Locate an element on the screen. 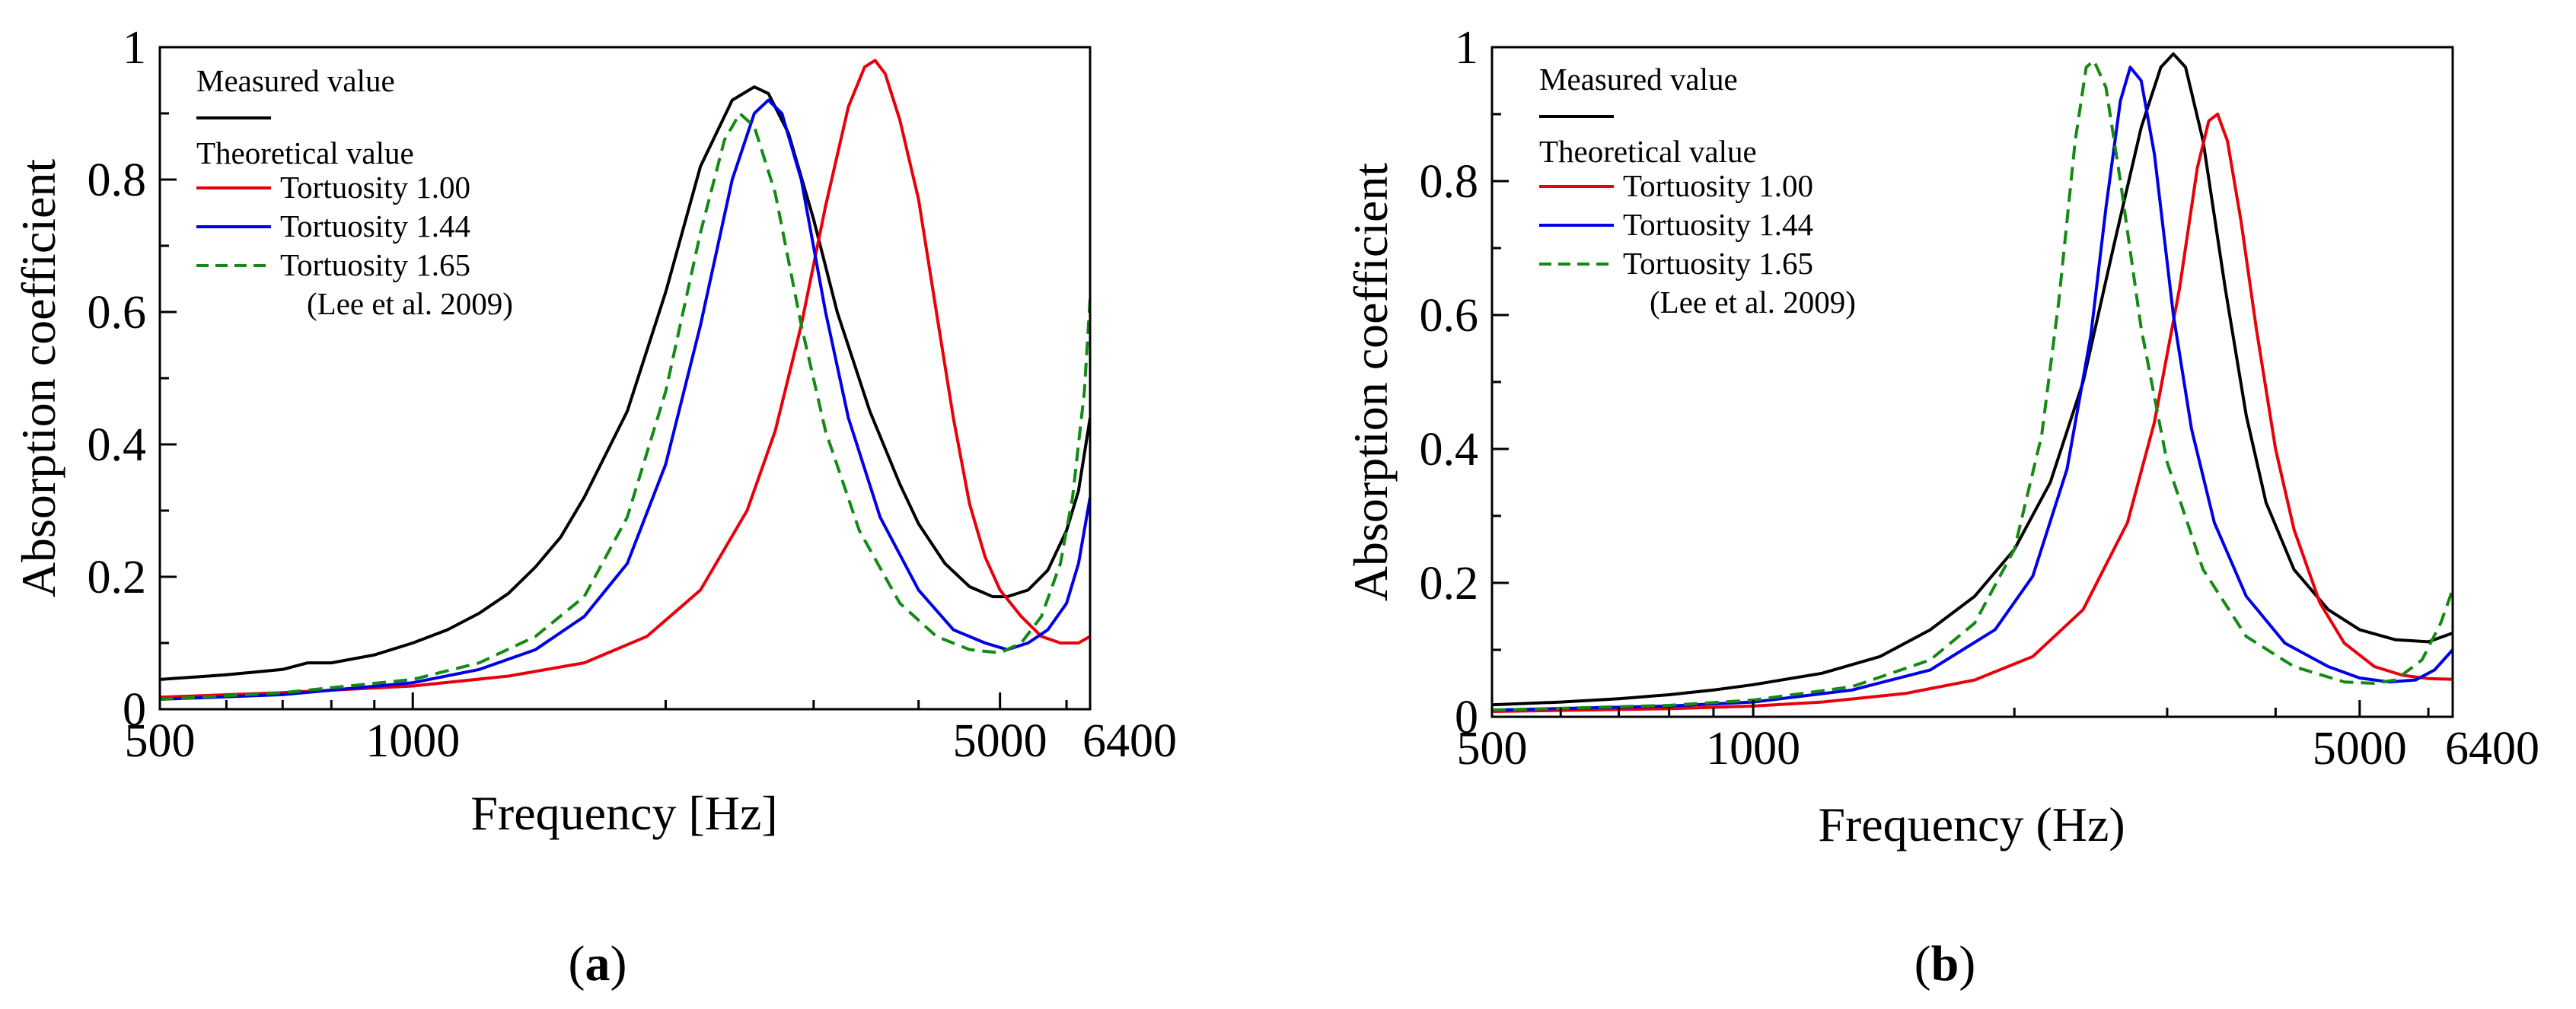 This screenshot has height=1009, width=2576. x-axis-title: Frequency (Hz) is located at coordinates (1971, 824).